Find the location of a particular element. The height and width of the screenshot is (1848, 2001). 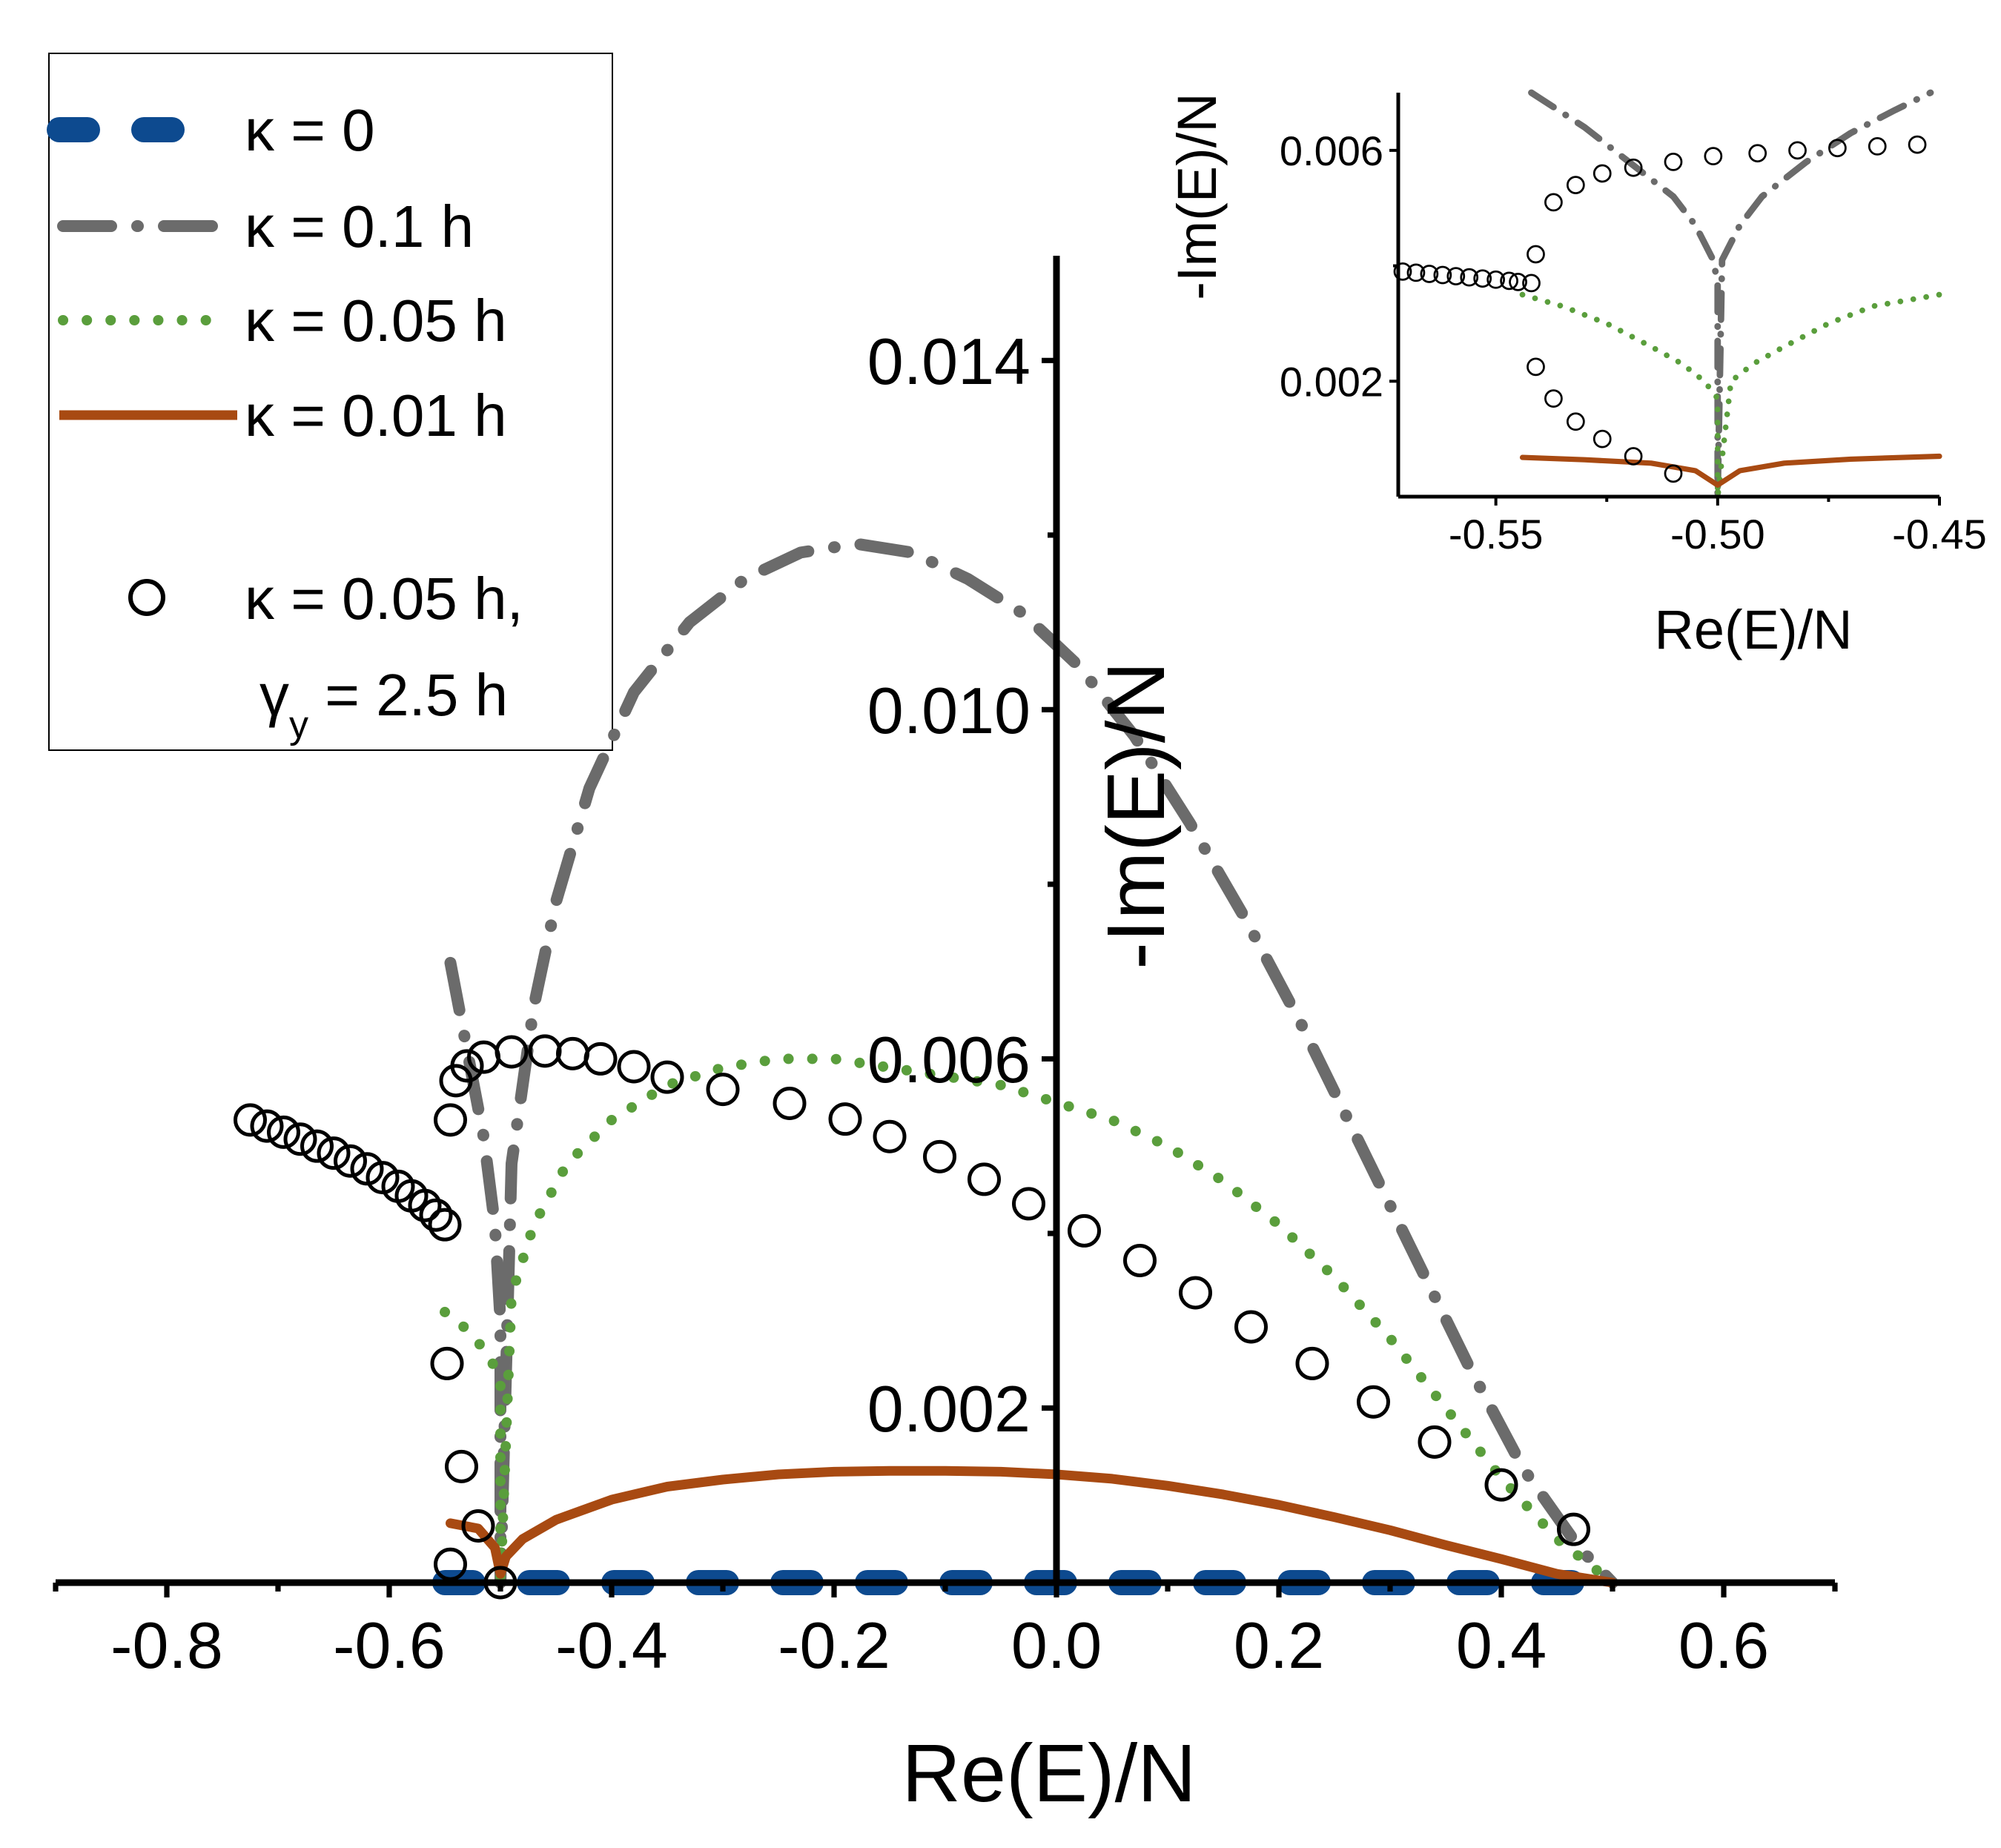

main-x-tick-label: -0.8 is located at coordinates (166, 1645).